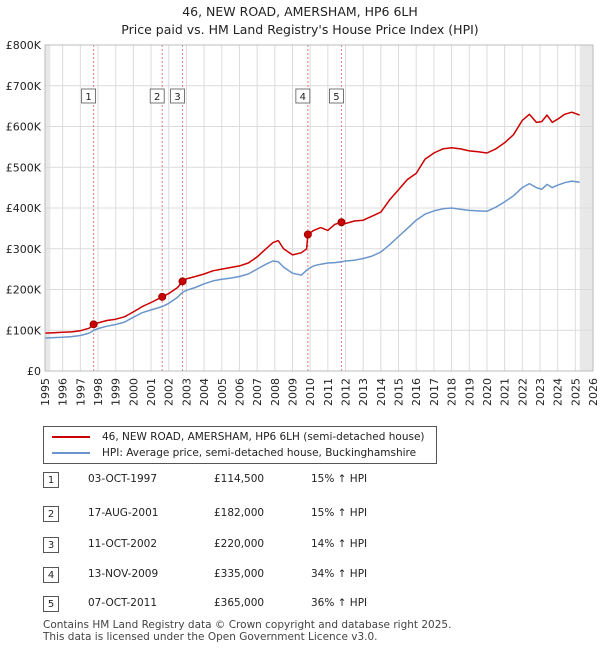  Describe the element at coordinates (487, 392) in the screenshot. I see `x-tick-label: 2020` at that location.